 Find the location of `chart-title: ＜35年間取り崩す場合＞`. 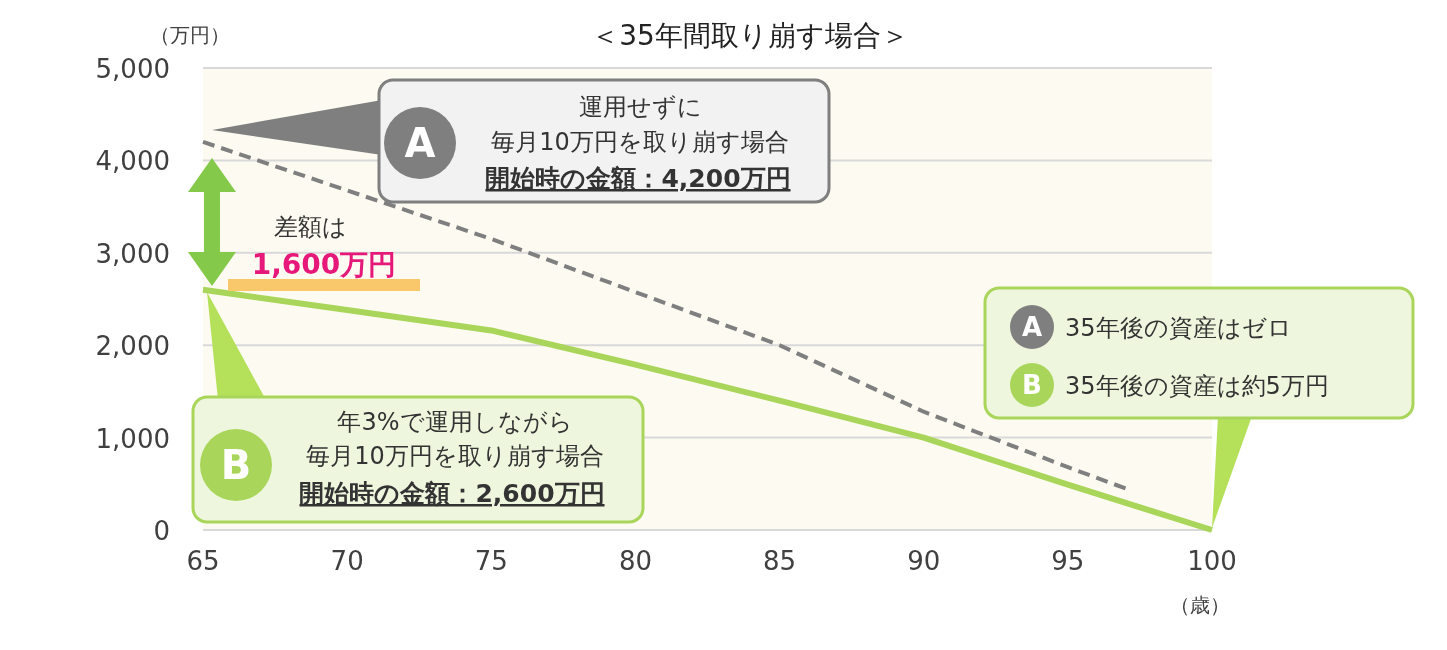

chart-title: ＜35年間取り崩す場合＞ is located at coordinates (750, 35).